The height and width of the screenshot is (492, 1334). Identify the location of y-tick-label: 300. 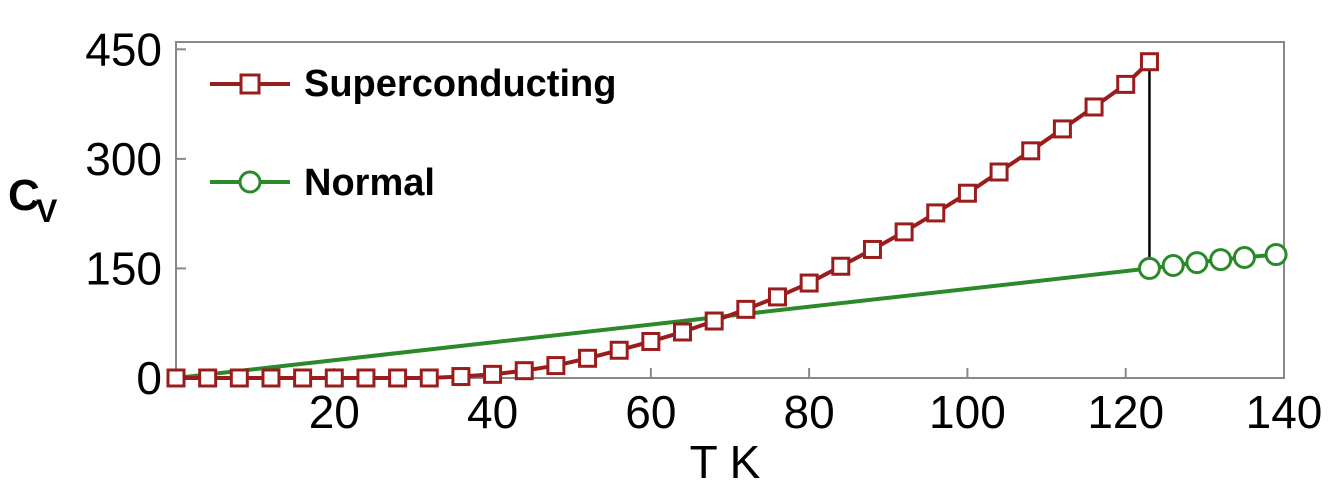
(123, 159).